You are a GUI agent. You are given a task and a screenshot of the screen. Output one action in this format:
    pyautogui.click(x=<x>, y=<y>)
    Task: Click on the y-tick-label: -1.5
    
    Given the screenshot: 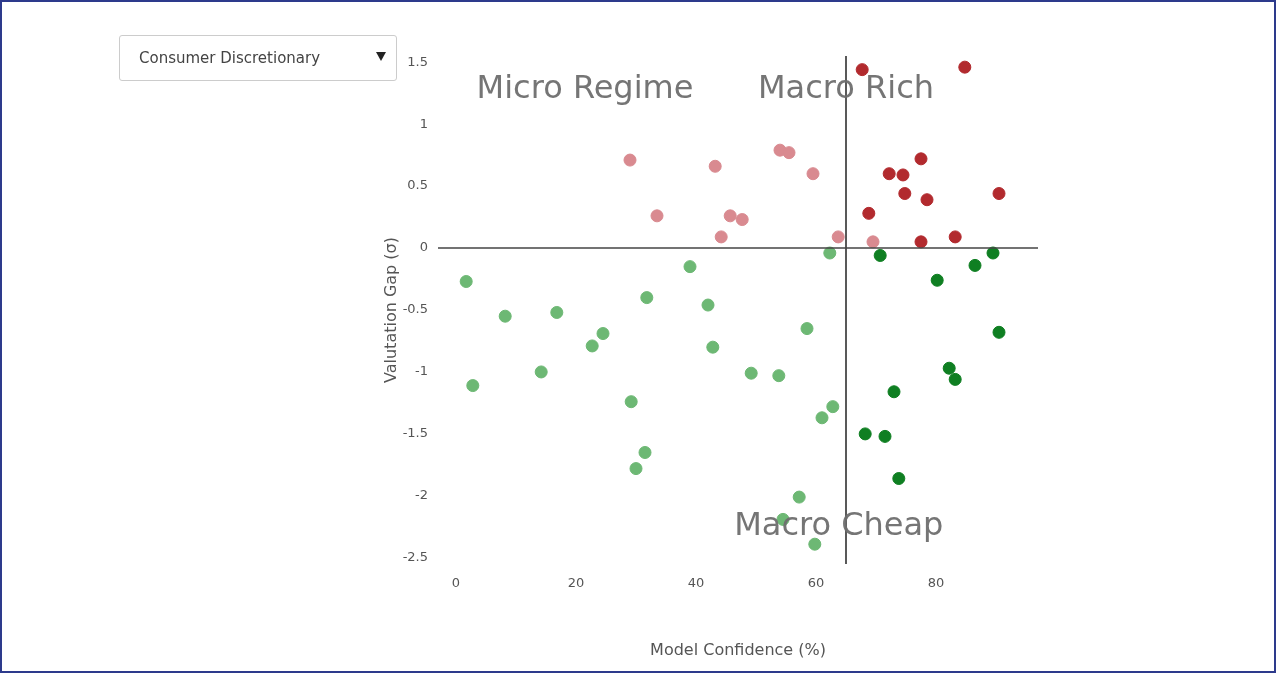 What is the action you would take?
    pyautogui.click(x=415, y=433)
    